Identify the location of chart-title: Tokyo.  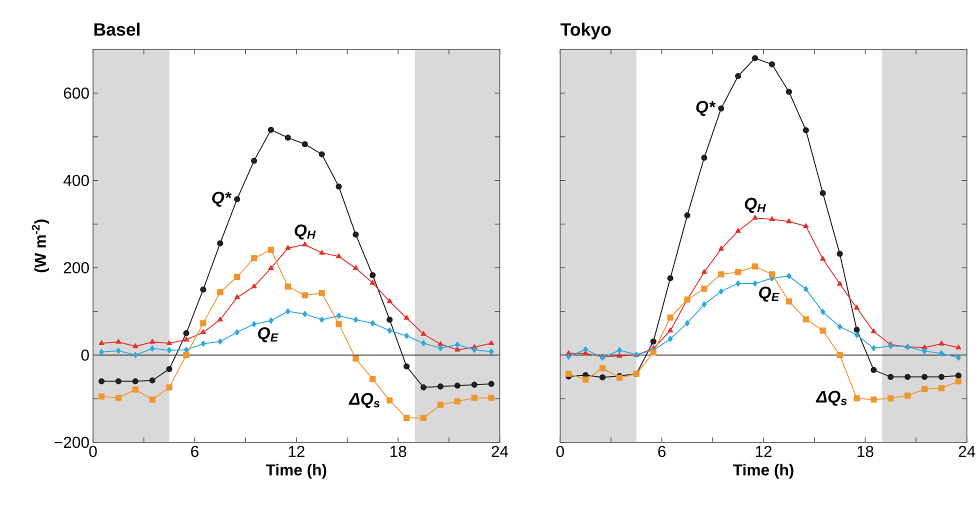
(585, 31).